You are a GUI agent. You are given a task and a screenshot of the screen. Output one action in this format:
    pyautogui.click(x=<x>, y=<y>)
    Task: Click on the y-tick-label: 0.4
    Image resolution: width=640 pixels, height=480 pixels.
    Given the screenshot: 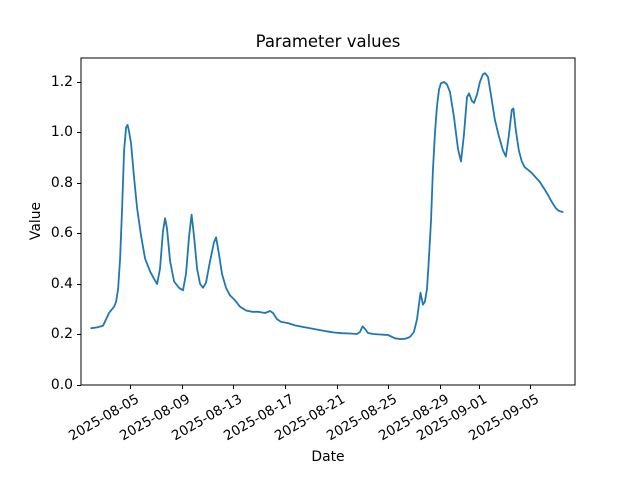 What is the action you would take?
    pyautogui.click(x=61, y=283)
    